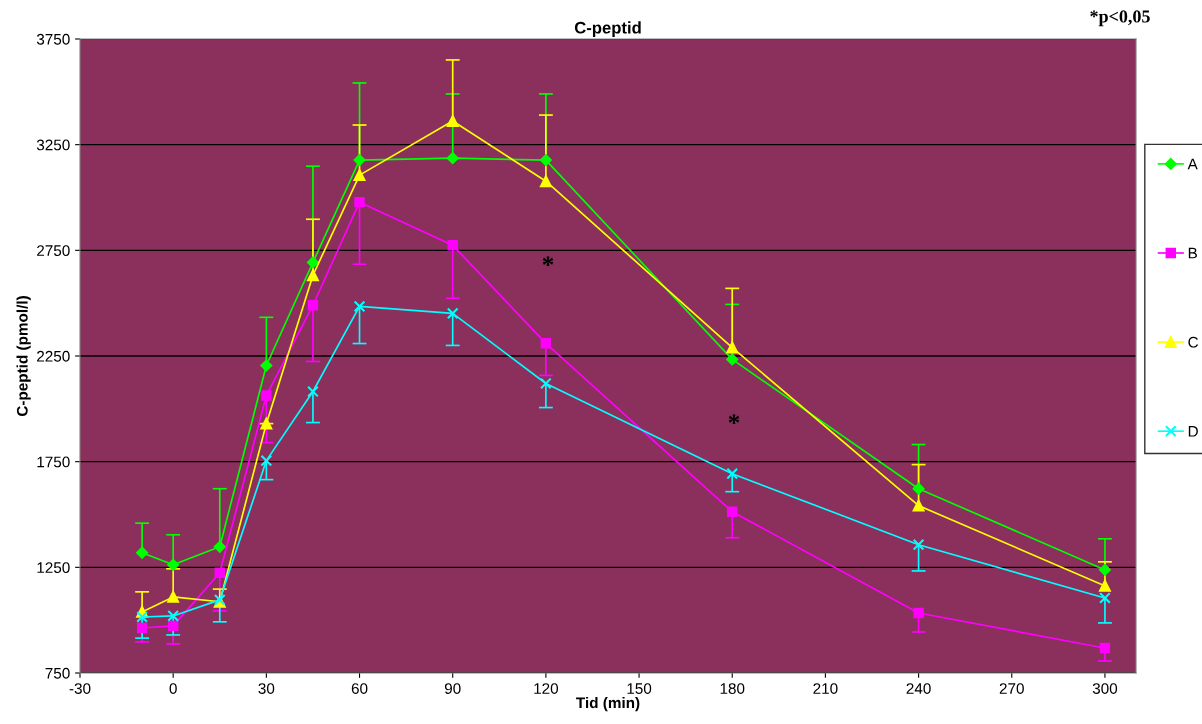  Describe the element at coordinates (53, 462) in the screenshot. I see `y-tick-label: 1750` at that location.